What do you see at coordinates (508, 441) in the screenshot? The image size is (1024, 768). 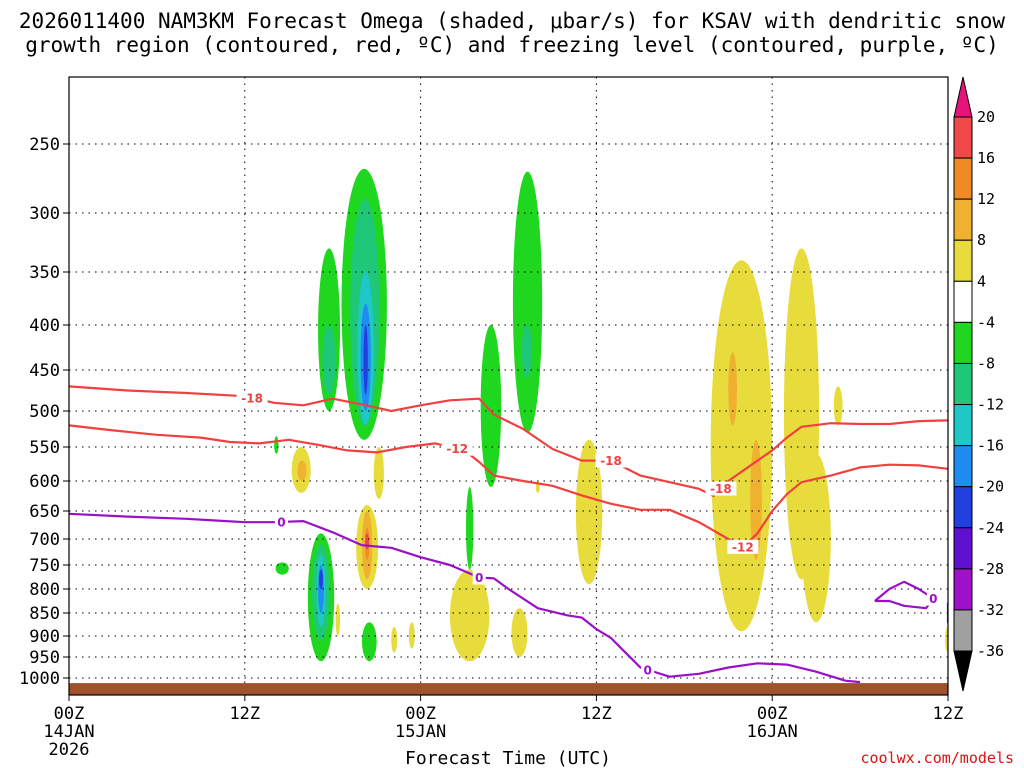 I see `contour-dgz-18c` at bounding box center [508, 441].